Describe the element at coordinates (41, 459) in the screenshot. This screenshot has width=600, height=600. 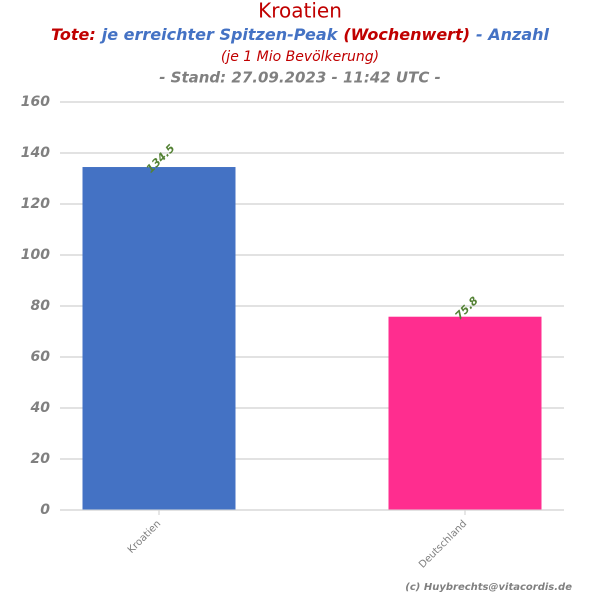
I see `y-tick-label: 20` at that location.